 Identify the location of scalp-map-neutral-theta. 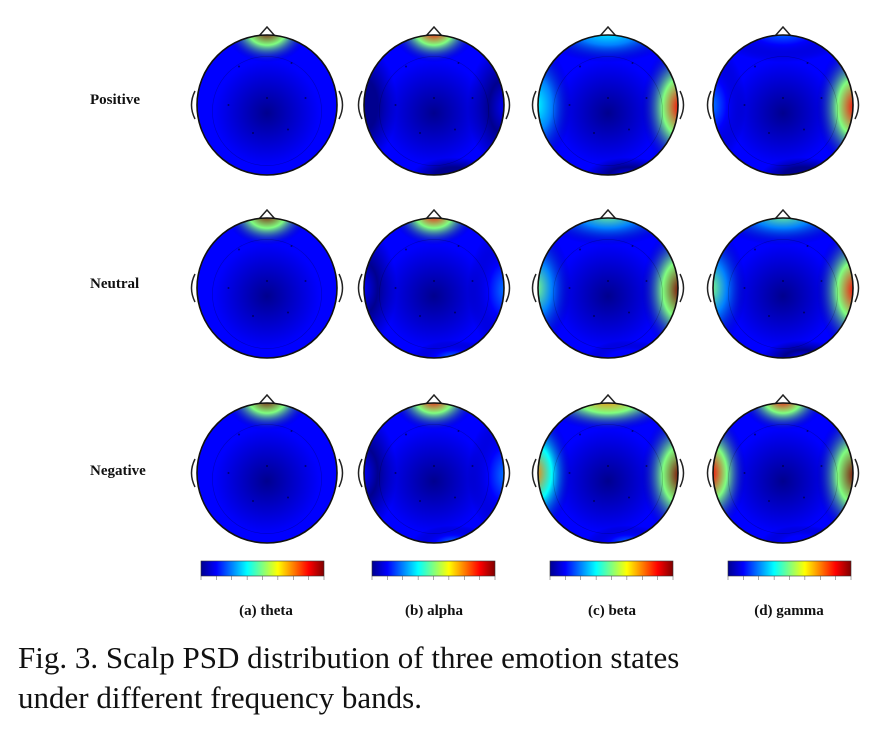
(267, 283).